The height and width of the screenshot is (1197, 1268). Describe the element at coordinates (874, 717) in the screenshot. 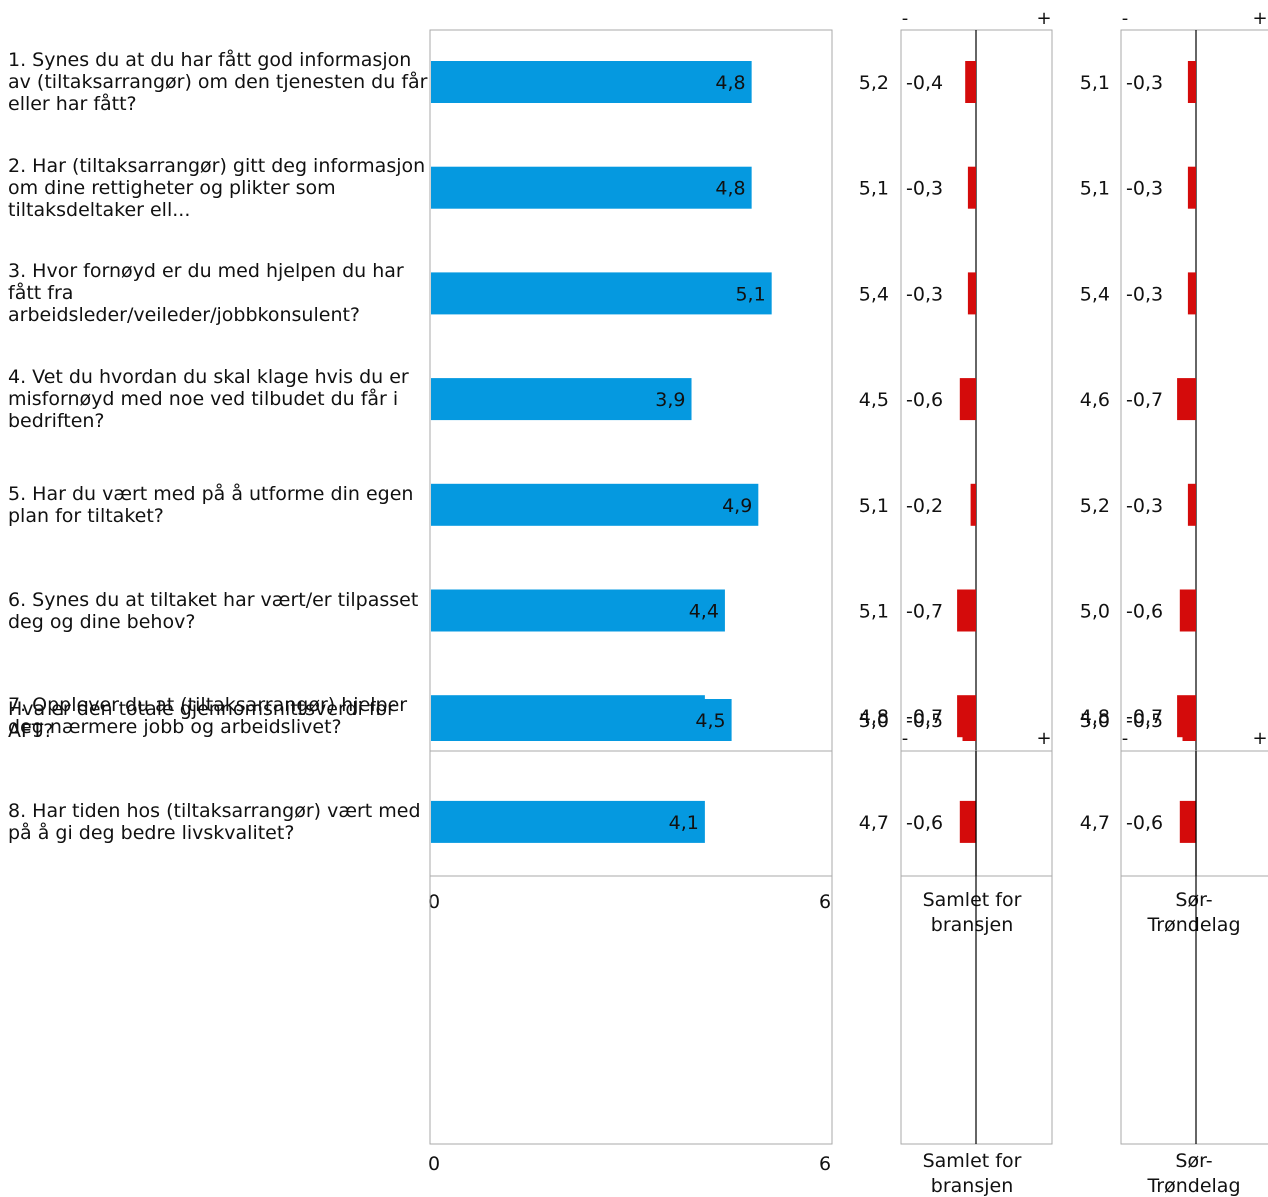

I see `bransjen-value: 4,8` at that location.